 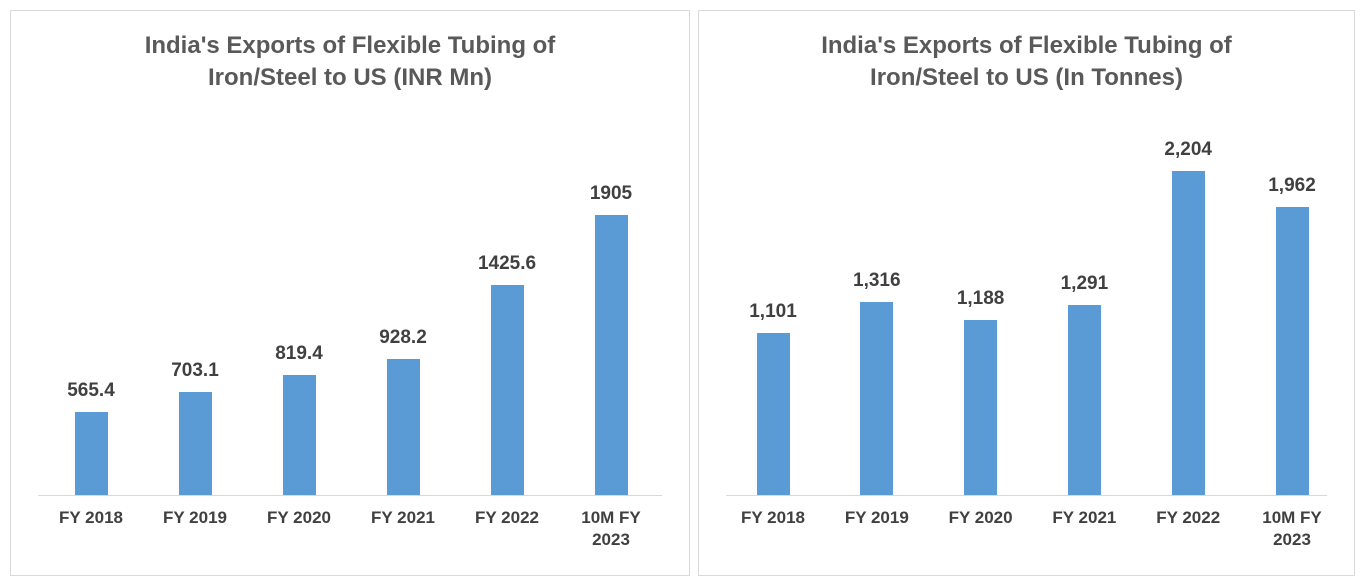 What do you see at coordinates (611, 193) in the screenshot?
I see `data-label: 1905` at bounding box center [611, 193].